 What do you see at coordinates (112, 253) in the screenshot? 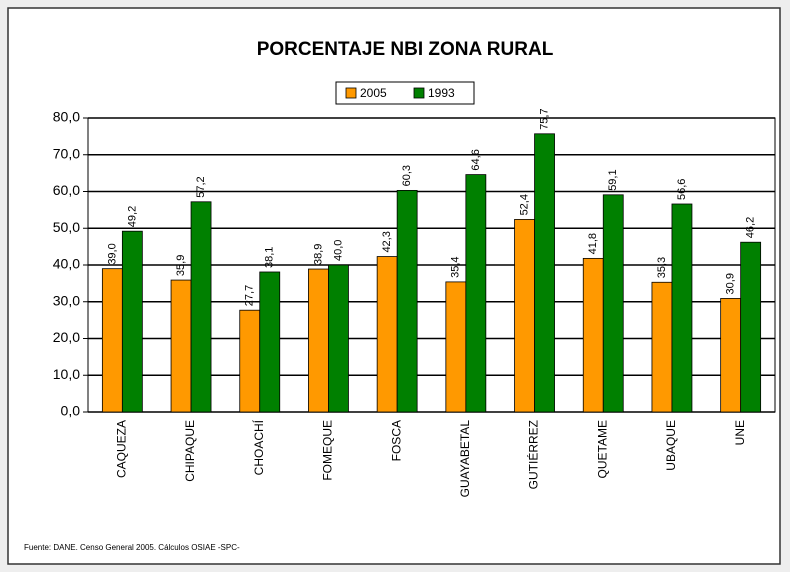
I see `value-label: 39,0` at bounding box center [112, 253].